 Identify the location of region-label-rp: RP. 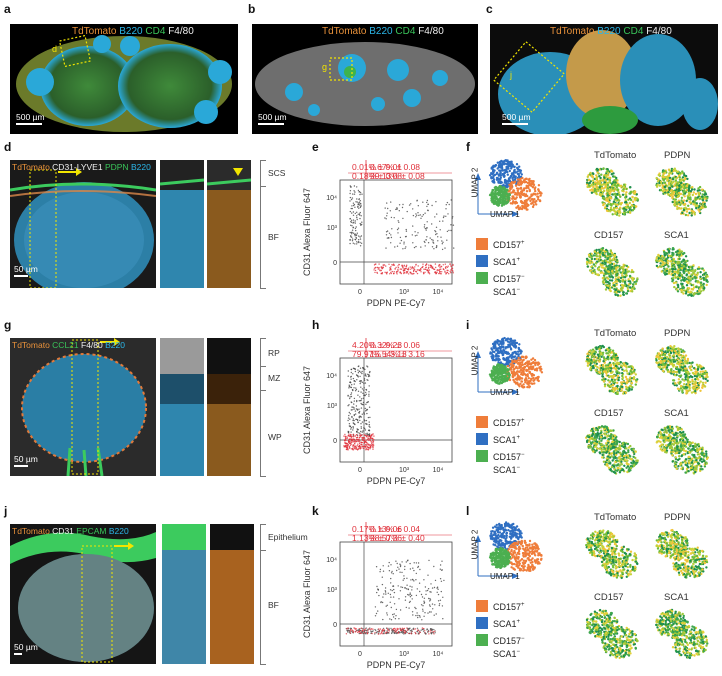
(274, 353).